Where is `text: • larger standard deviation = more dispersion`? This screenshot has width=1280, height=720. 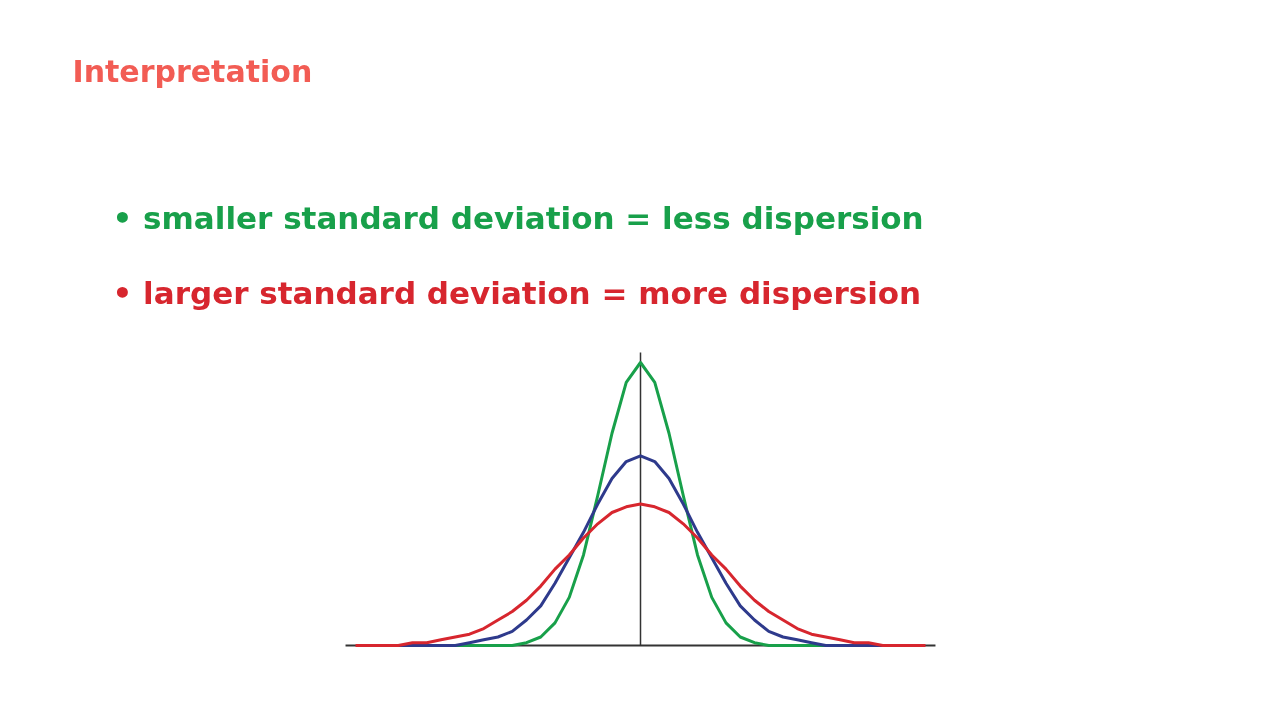
text: • larger standard deviation = more dispersion is located at coordinates (517, 292).